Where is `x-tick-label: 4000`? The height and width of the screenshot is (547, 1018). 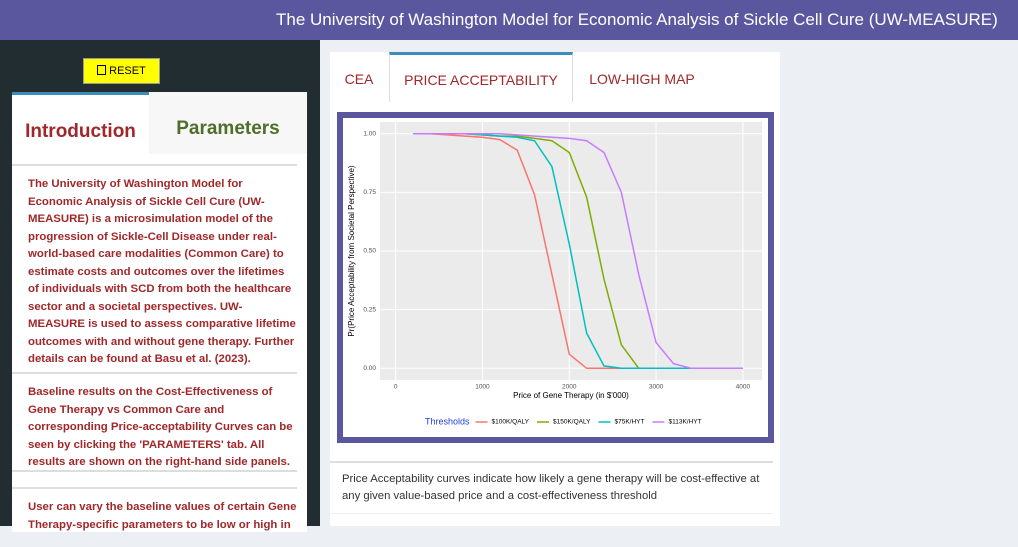 x-tick-label: 4000 is located at coordinates (743, 387).